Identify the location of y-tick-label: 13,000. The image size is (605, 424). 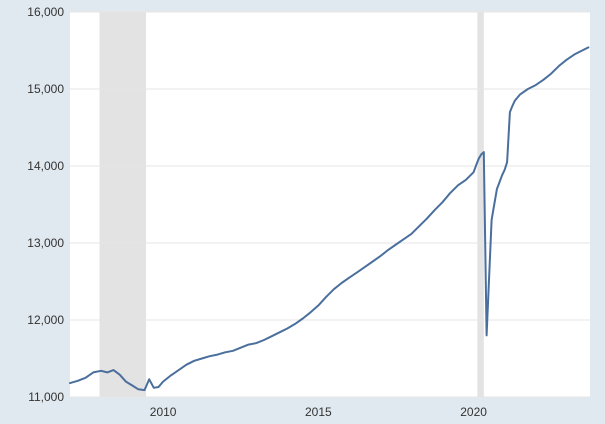
(45, 243).